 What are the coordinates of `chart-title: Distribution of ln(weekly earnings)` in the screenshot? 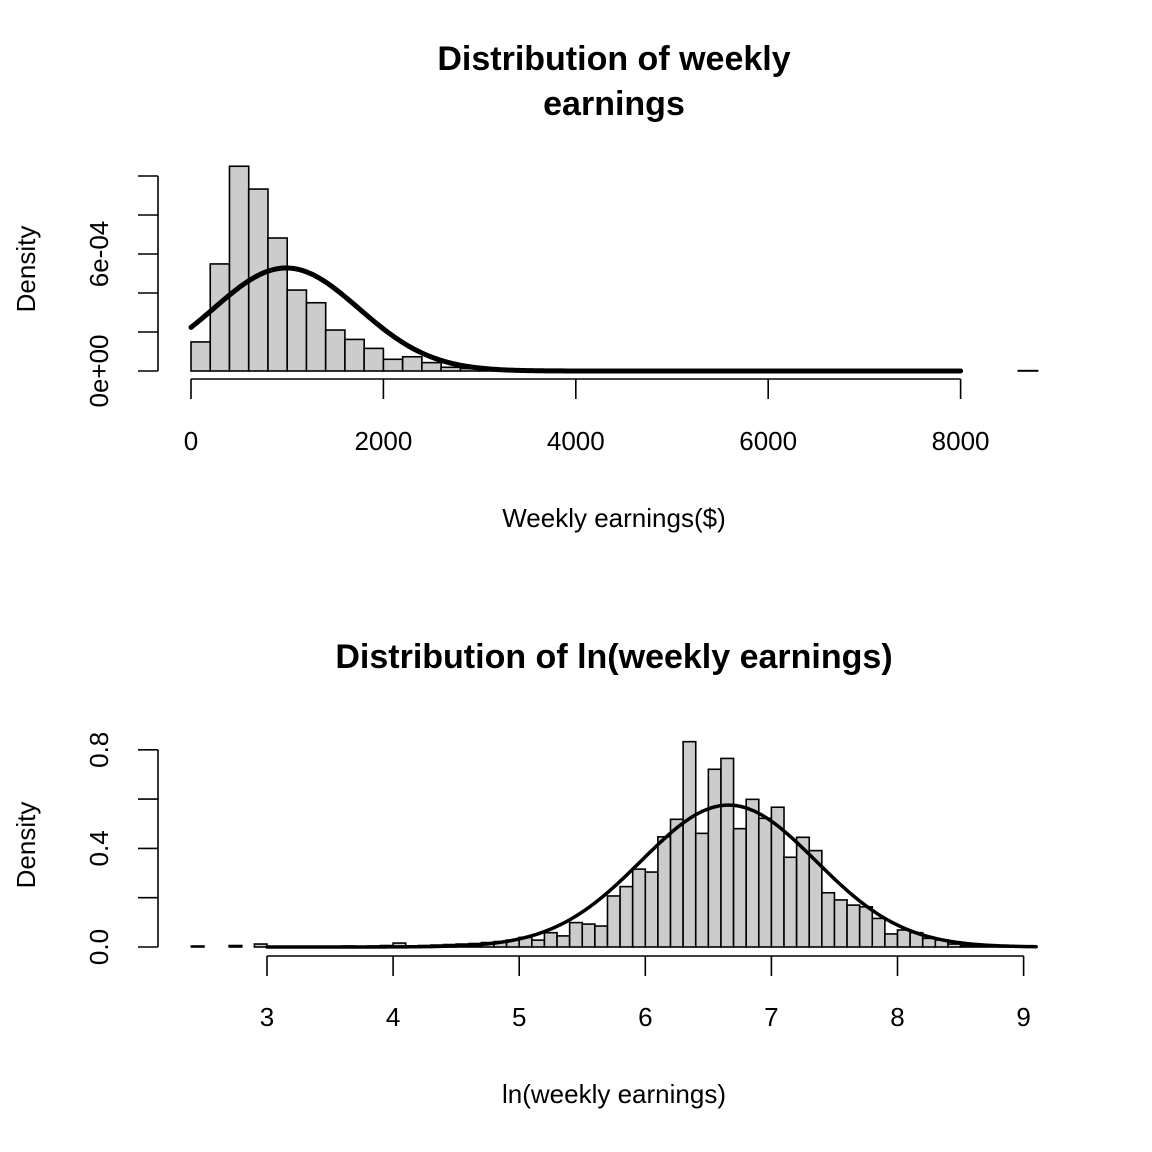 It's located at (613, 657).